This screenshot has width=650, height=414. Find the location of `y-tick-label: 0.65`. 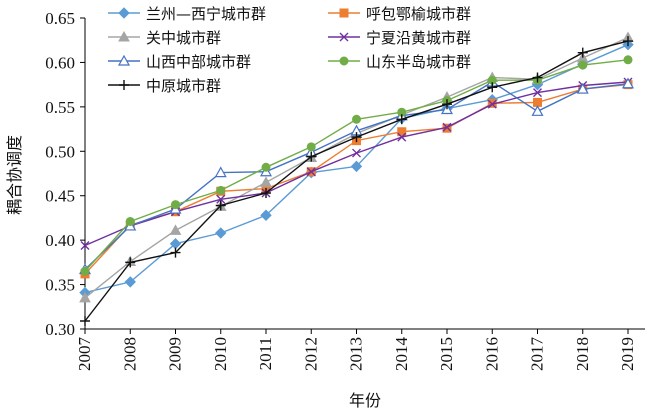

y-tick-label: 0.65 is located at coordinates (60, 18).